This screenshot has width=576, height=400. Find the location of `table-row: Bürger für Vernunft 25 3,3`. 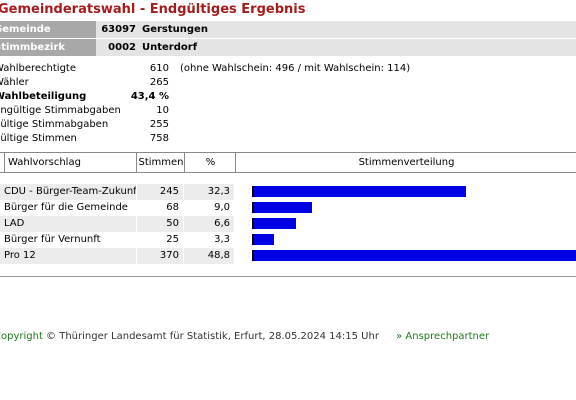

table-row: Bürger für Vernunft 25 3,3 is located at coordinates (288, 240).